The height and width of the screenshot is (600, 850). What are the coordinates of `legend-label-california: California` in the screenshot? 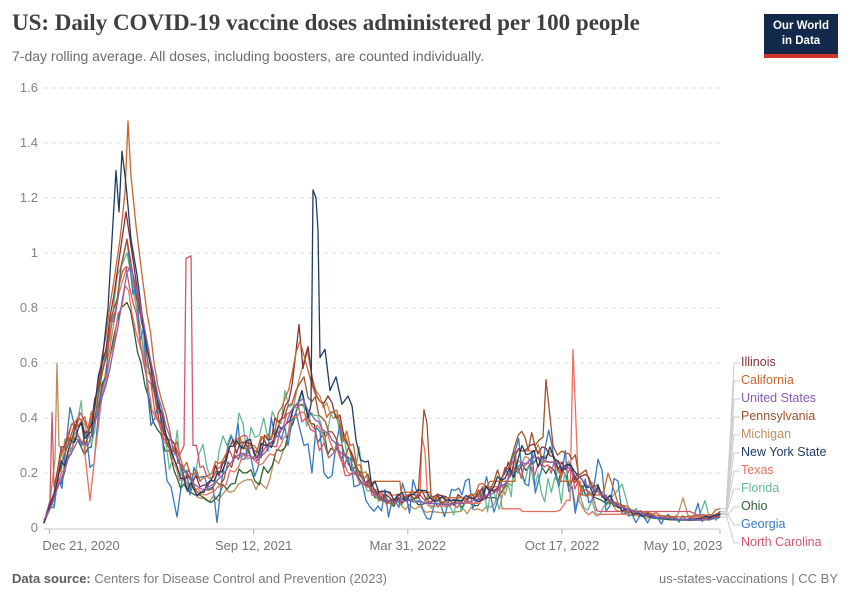 It's located at (767, 380).